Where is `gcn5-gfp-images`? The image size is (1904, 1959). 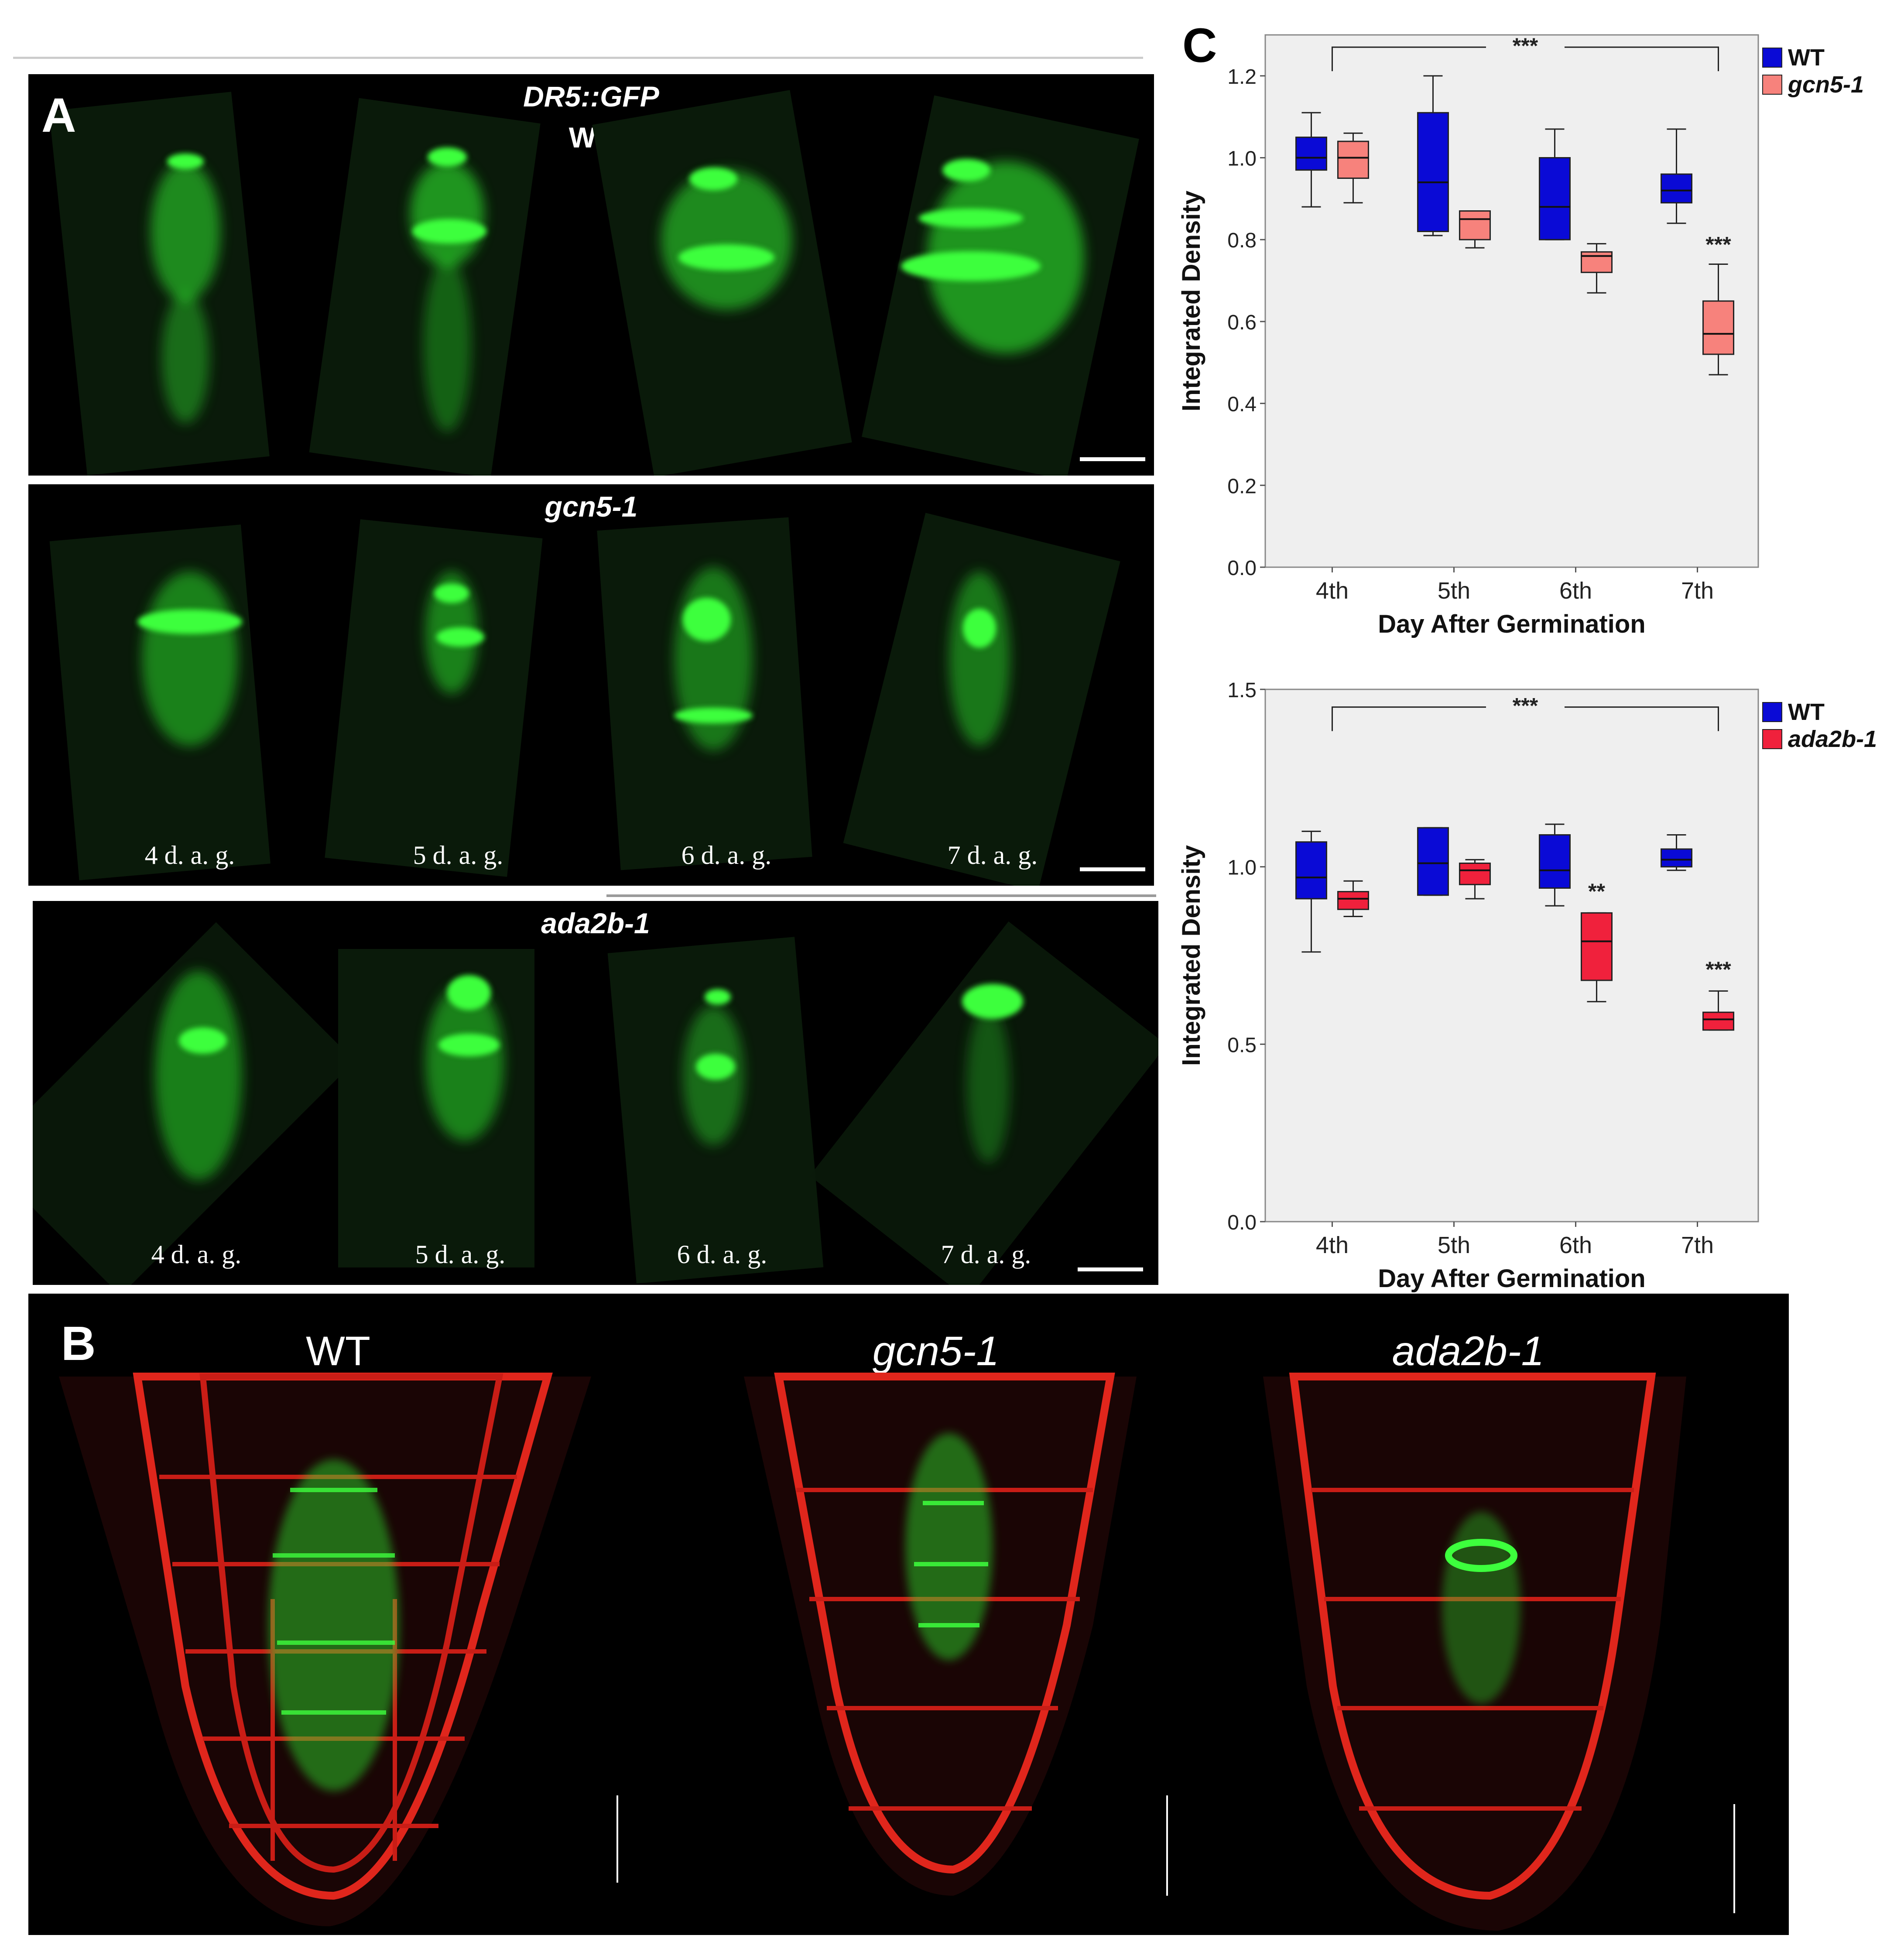 gcn5-gfp-images is located at coordinates (584, 699).